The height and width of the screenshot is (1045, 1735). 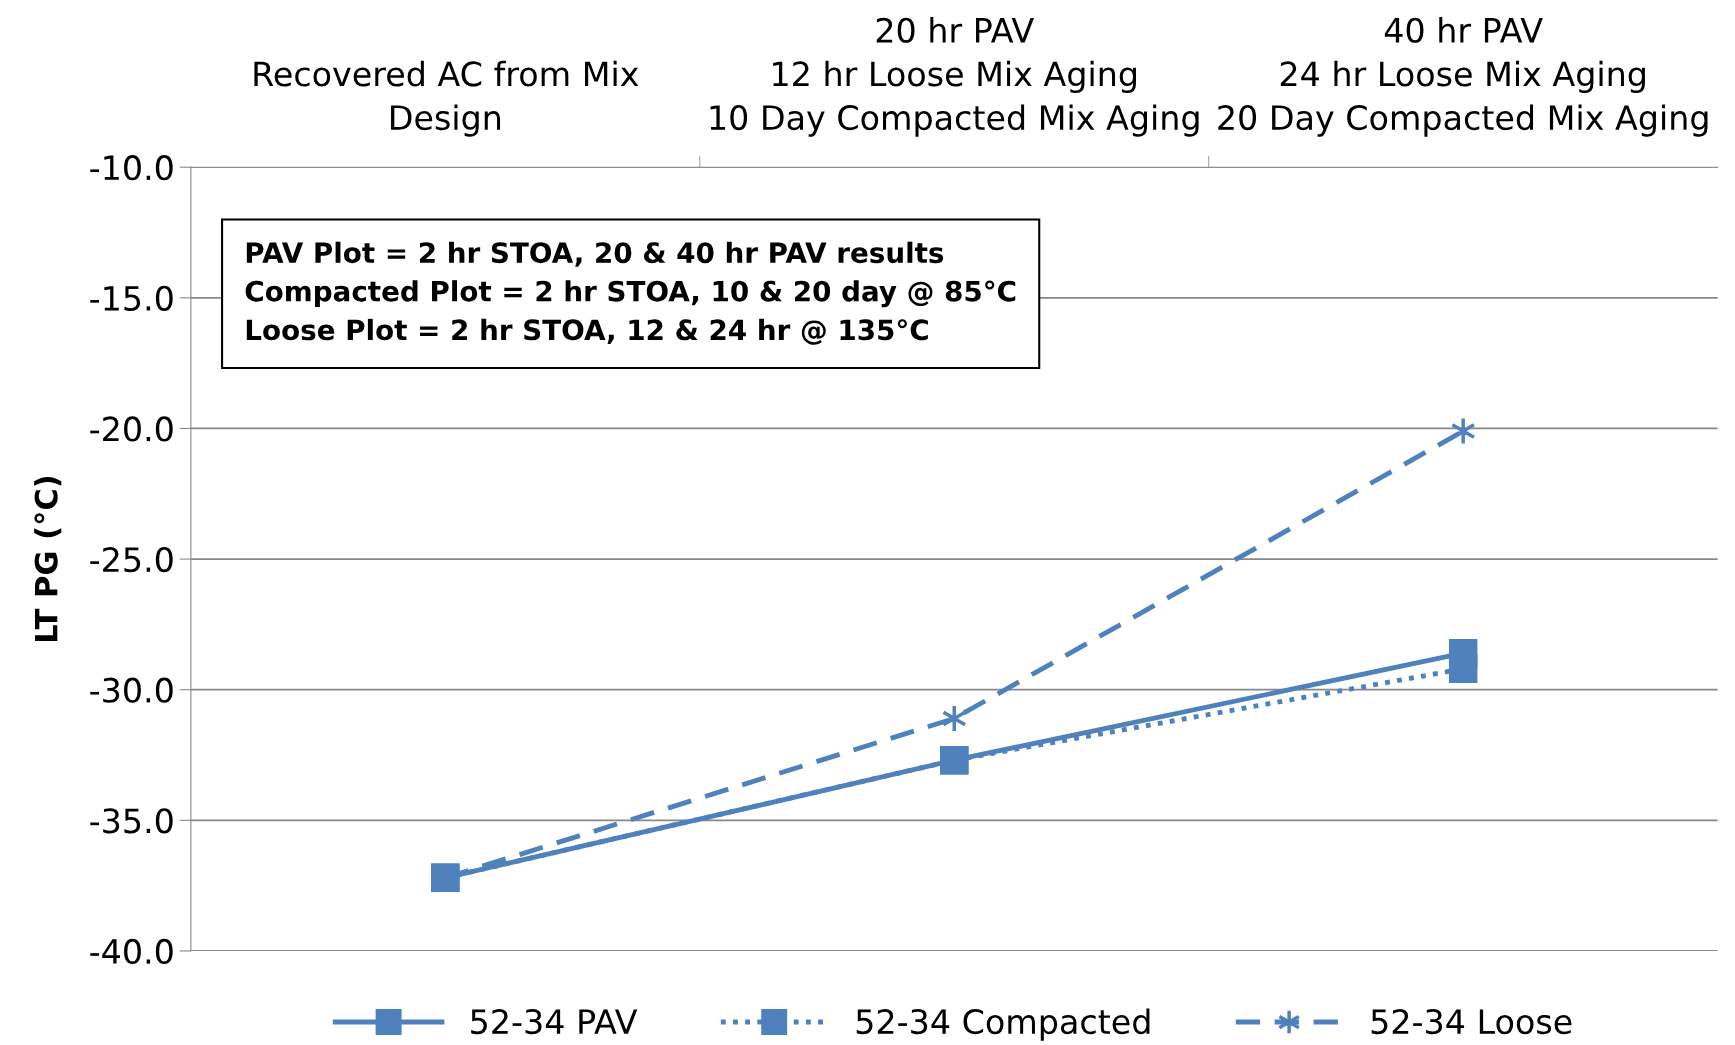 I want to click on y-tick-label: -20.0, so click(x=131, y=429).